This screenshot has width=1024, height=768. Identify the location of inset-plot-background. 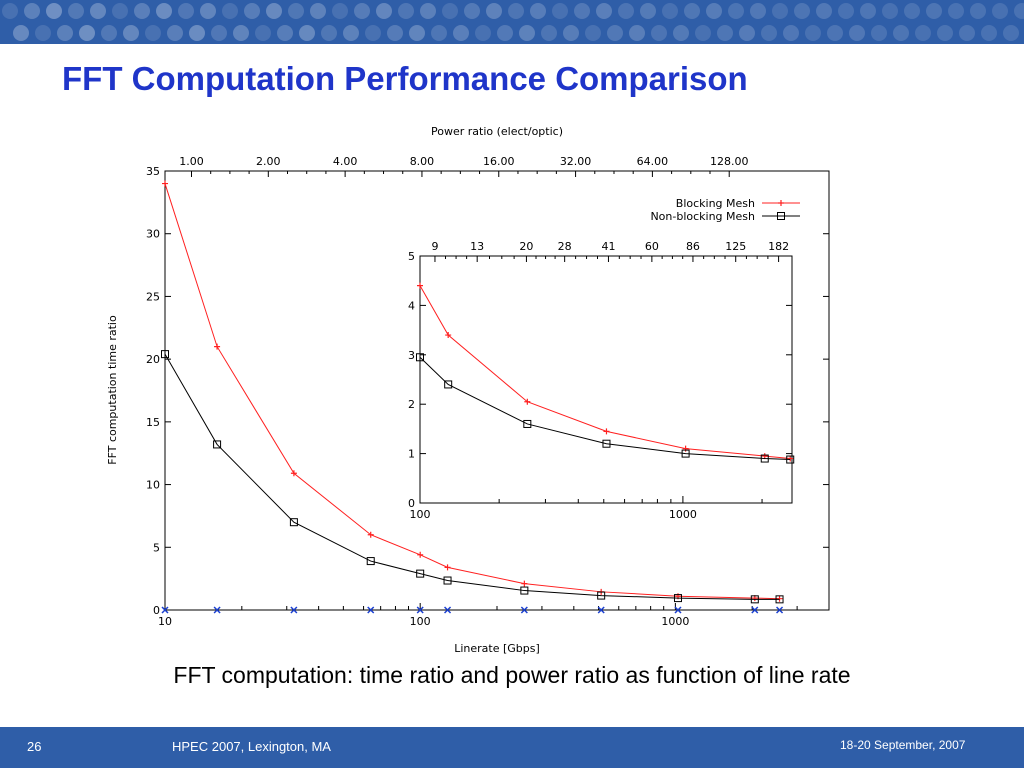
(606, 379).